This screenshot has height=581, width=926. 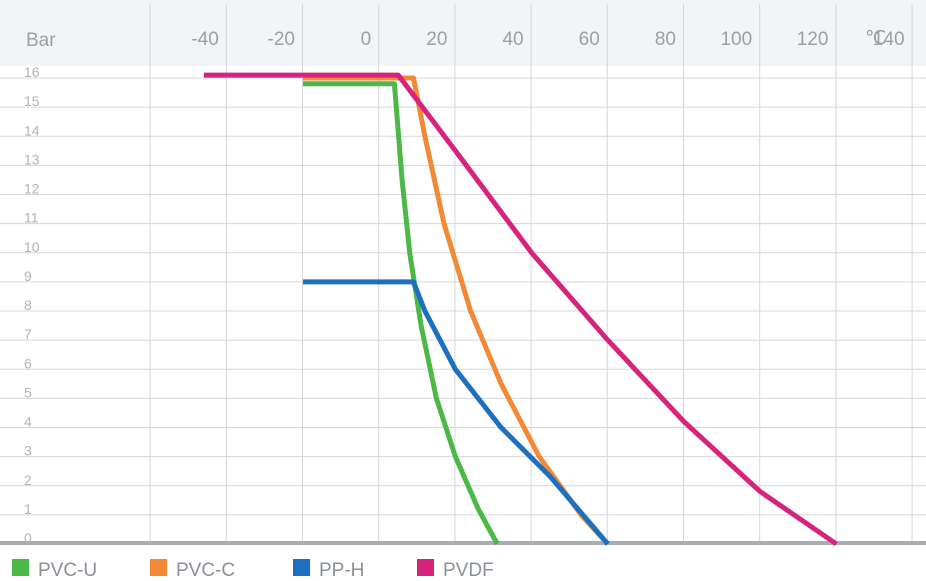 What do you see at coordinates (205, 570) in the screenshot?
I see `legend-label: PVC-C` at bounding box center [205, 570].